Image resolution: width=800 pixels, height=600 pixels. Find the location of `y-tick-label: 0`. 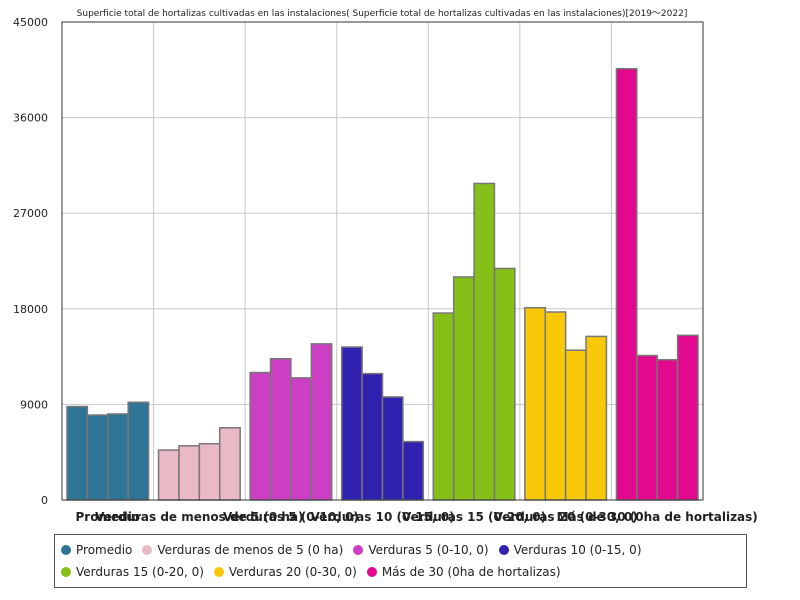

y-tick-label: 0 is located at coordinates (44, 500).